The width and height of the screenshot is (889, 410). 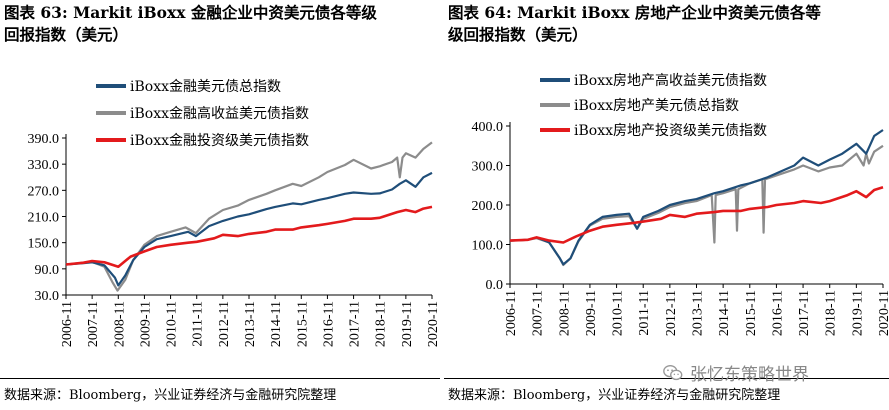 I want to click on y-tick-label: 390.0, so click(x=44, y=139).